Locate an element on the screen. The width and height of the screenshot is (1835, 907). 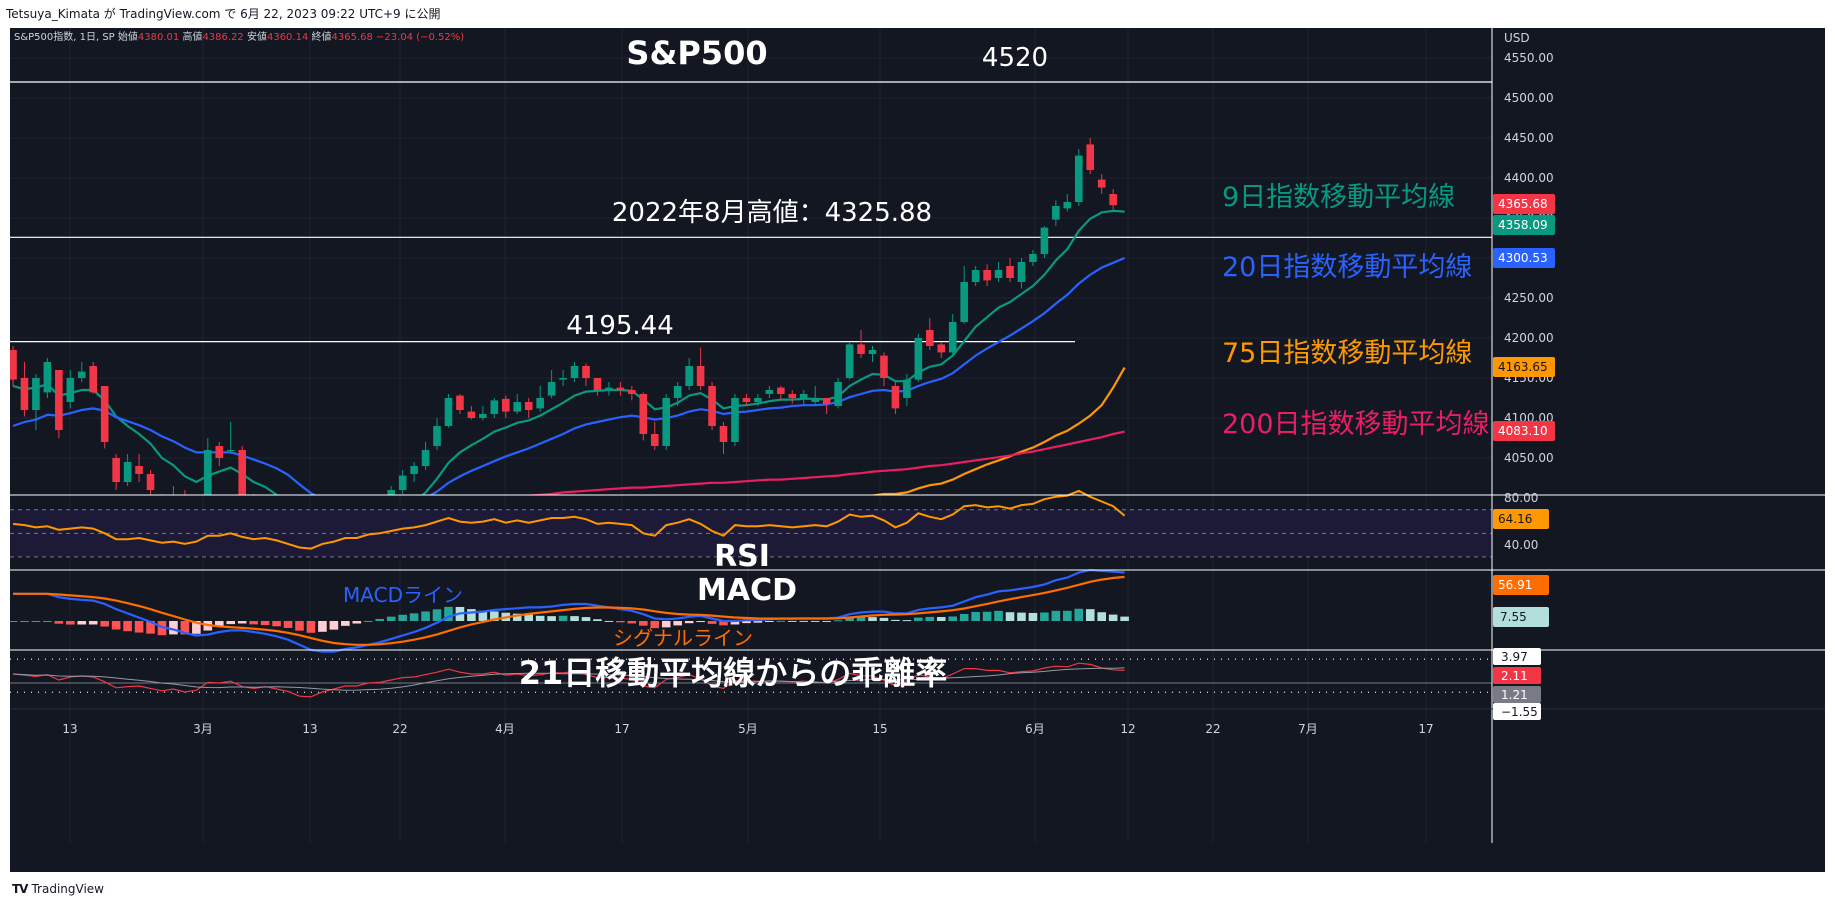
time-axis: 13 3月 13 22 4月 17 5月 15 6月 12 22 7月 17 is located at coordinates (747, 729).